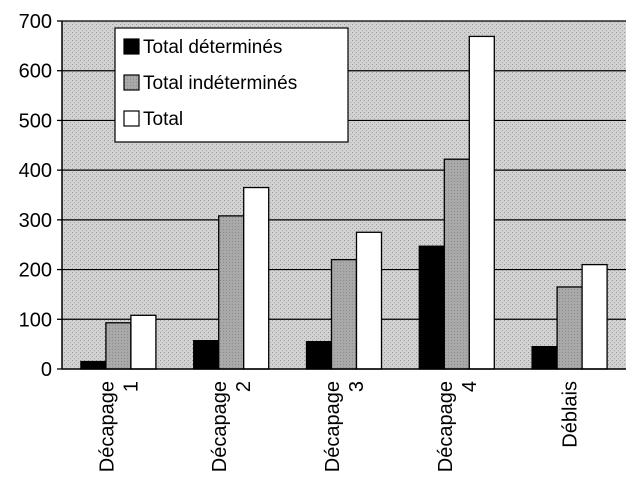  Describe the element at coordinates (220, 83) in the screenshot. I see `legend-label: Total indéterminés` at that location.